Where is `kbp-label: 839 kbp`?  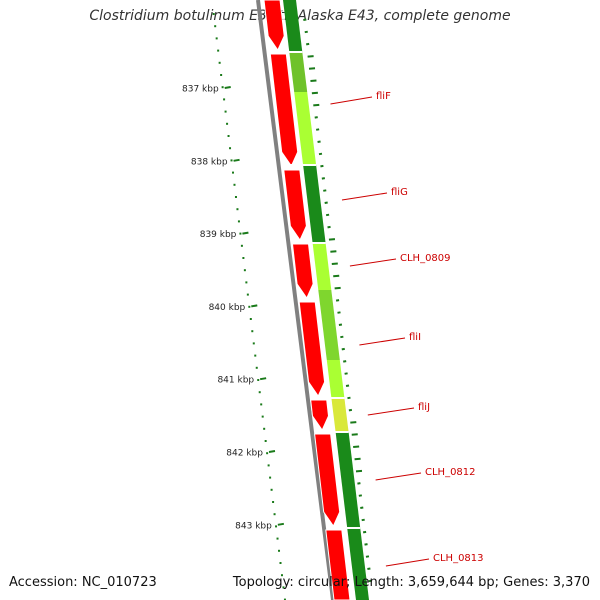
kbp-label: 839 kbp is located at coordinates (218, 235).